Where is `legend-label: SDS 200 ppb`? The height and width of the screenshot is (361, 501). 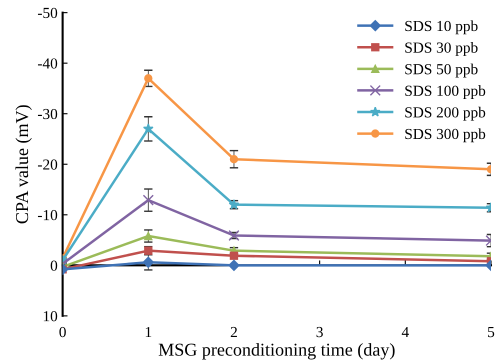
legend-label: SDS 200 ppb is located at coordinates (445, 113).